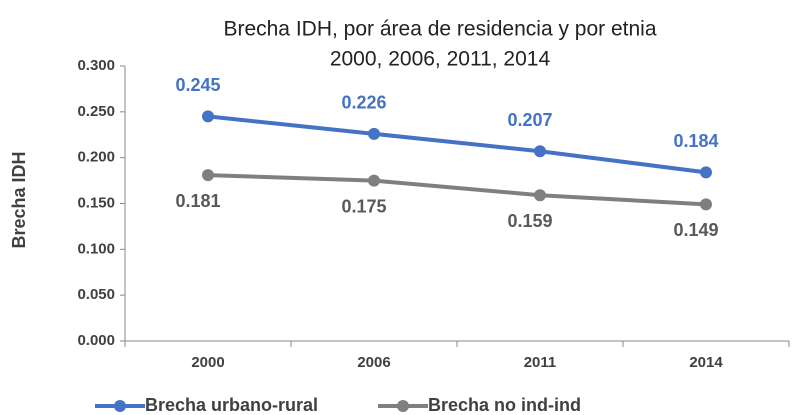  What do you see at coordinates (19, 199) in the screenshot?
I see `y-axis-label: Brecha IDH` at bounding box center [19, 199].